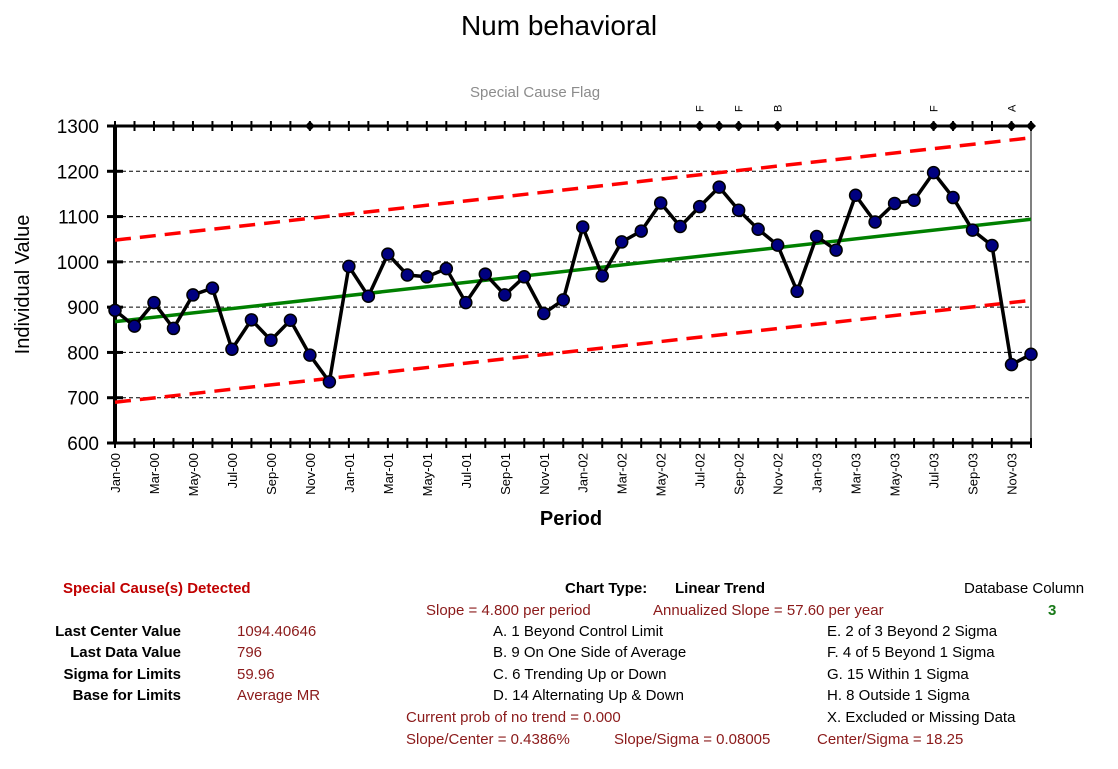  Describe the element at coordinates (78, 263) in the screenshot. I see `y-tick-label: 1000` at that location.